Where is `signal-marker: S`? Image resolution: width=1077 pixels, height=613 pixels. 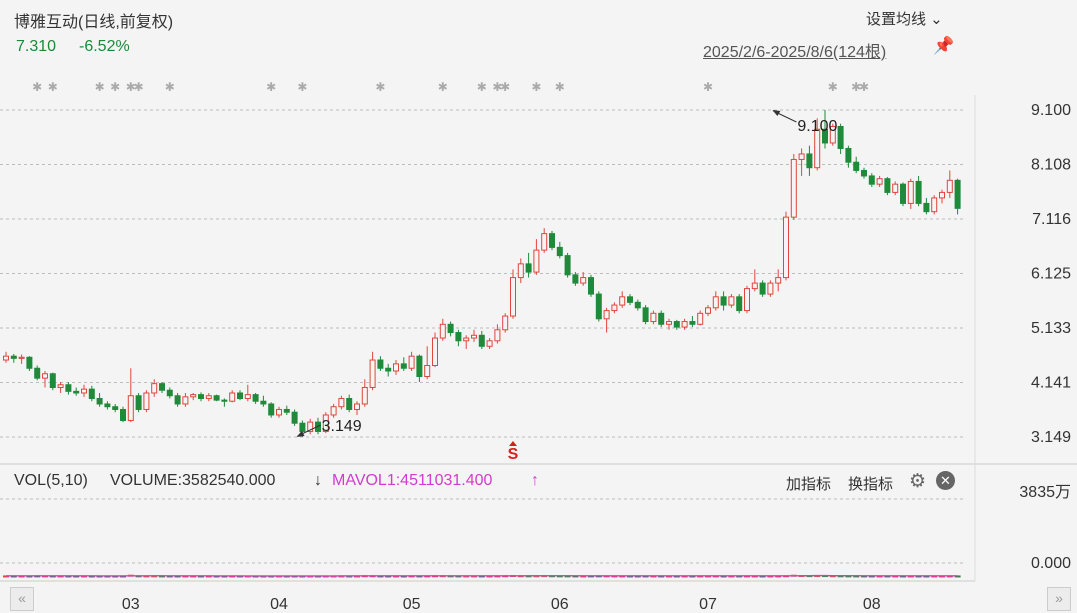 signal-marker: S is located at coordinates (513, 454).